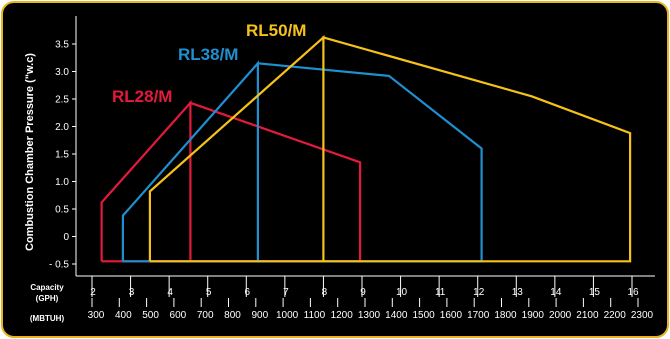  I want to click on mbtuh-tick-label: 1100, so click(315, 315).